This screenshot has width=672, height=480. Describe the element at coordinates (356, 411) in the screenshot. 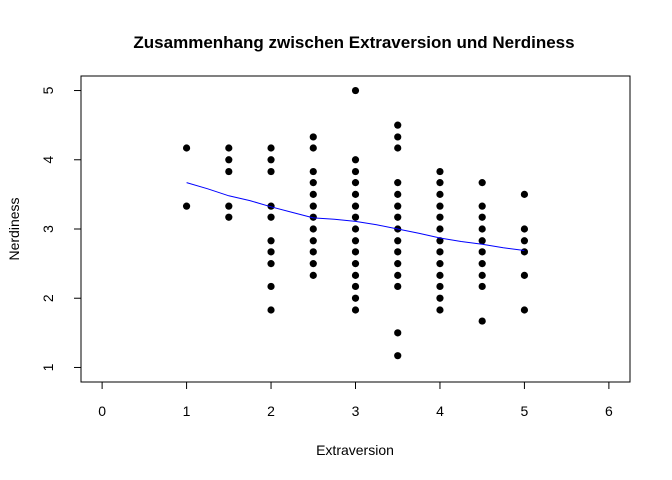

I see `x-tick-label: 3` at that location.